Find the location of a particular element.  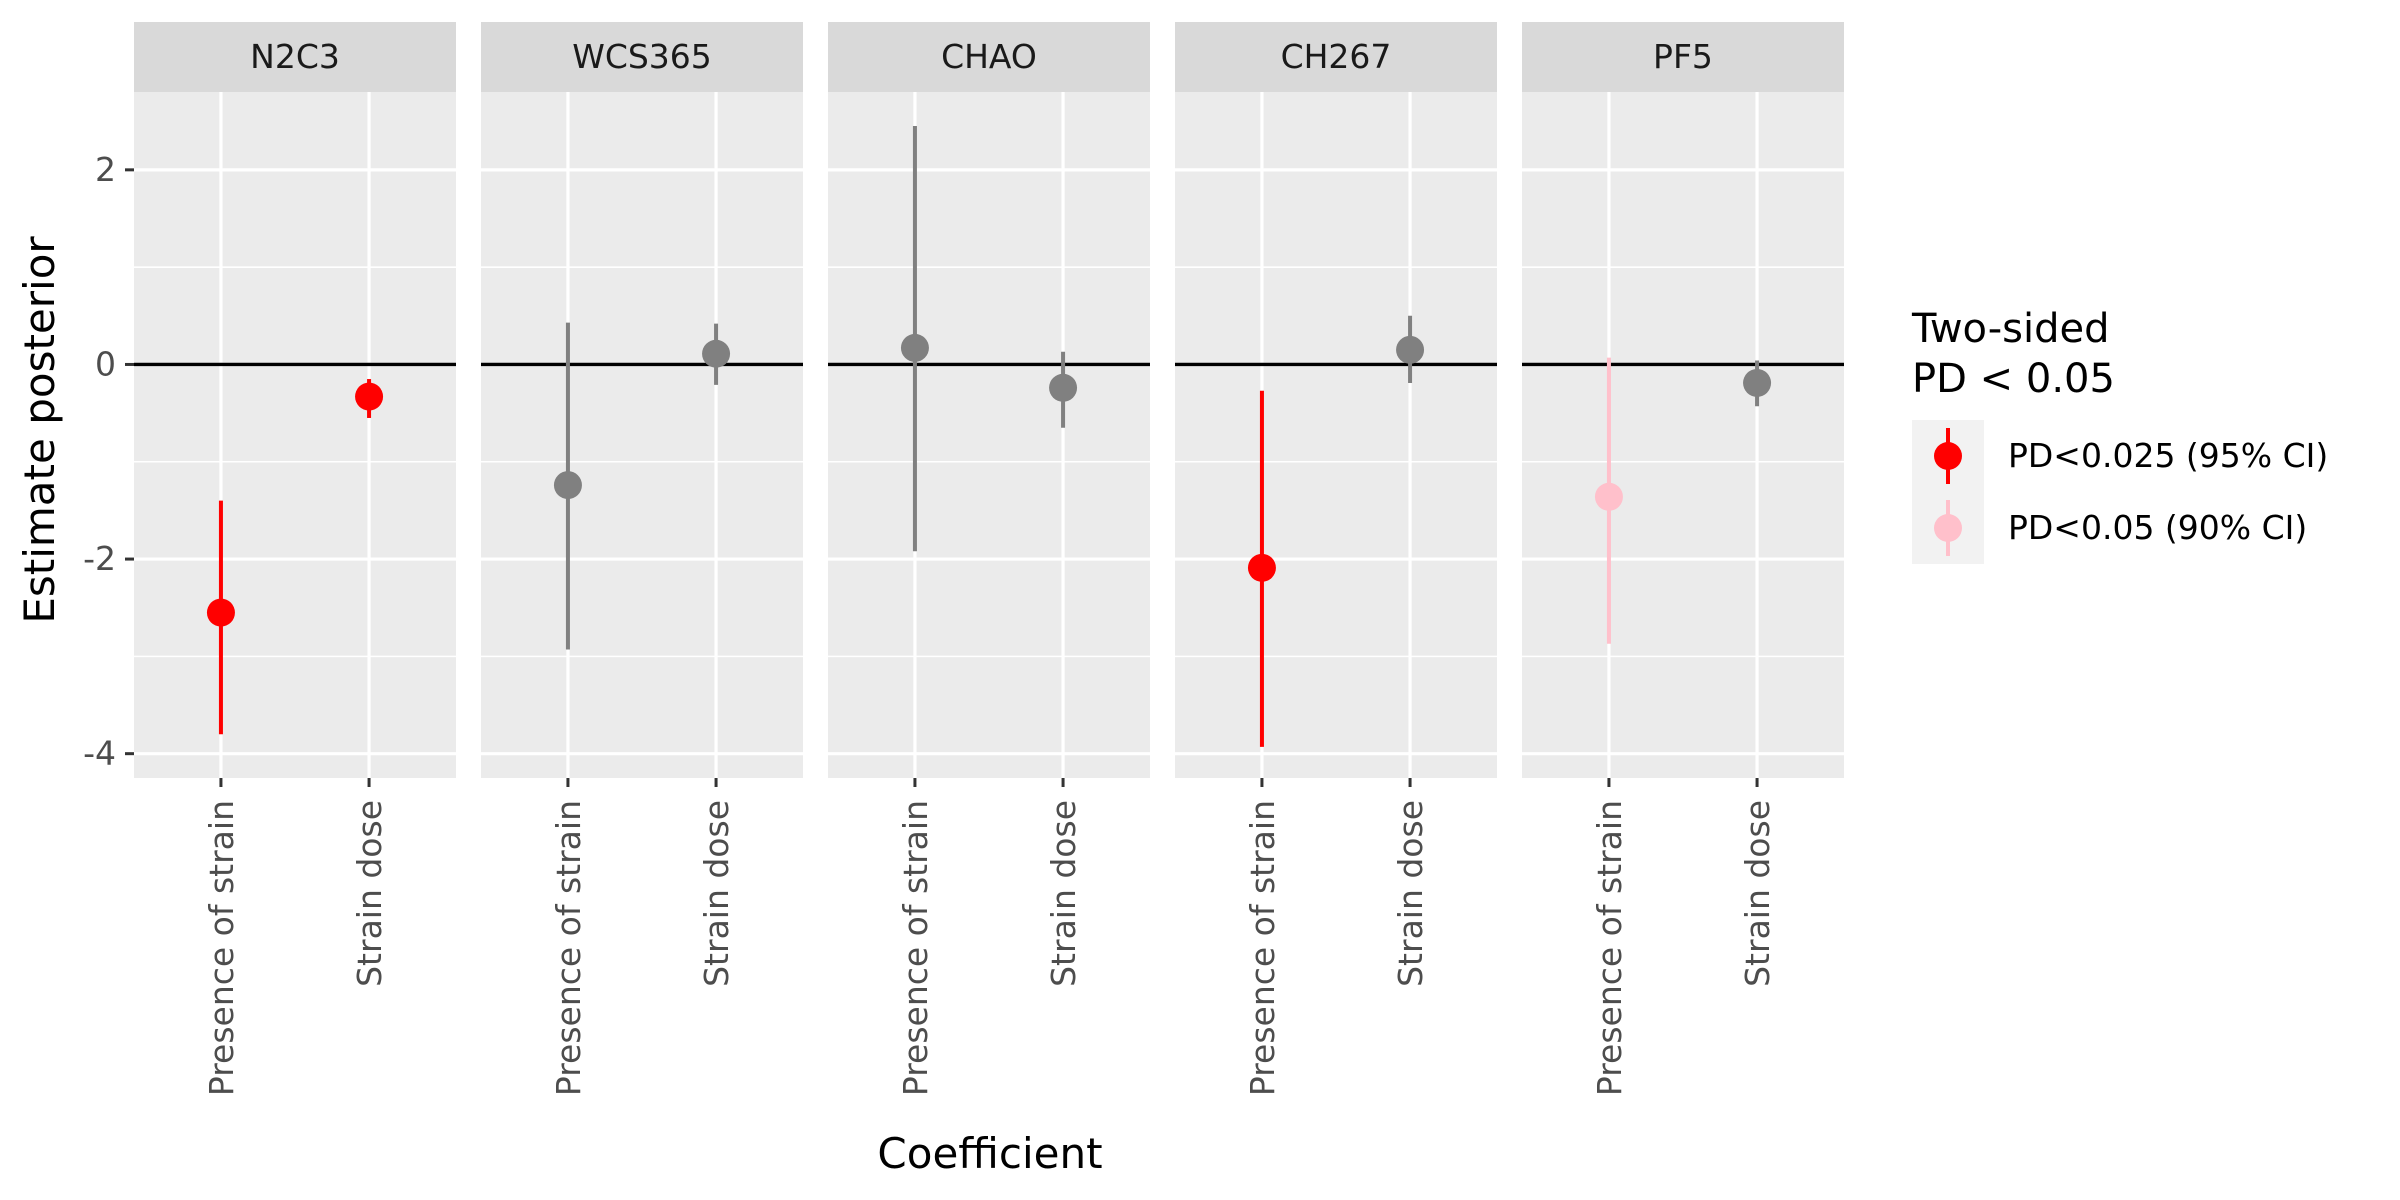

panel-wcs365: WCS365 is located at coordinates (642, 400).